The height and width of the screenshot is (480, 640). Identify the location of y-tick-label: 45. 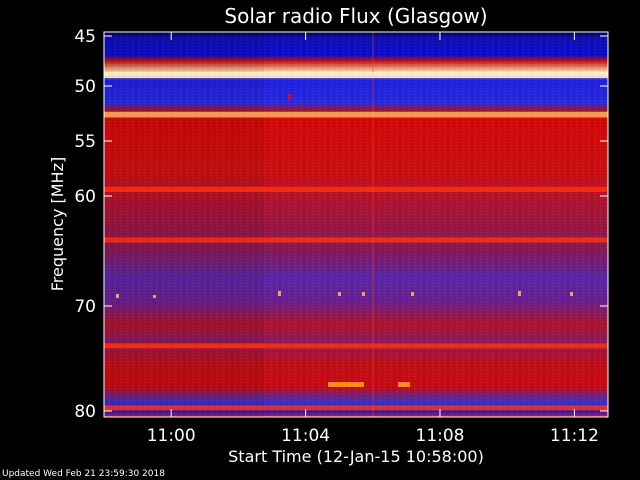
(85, 37).